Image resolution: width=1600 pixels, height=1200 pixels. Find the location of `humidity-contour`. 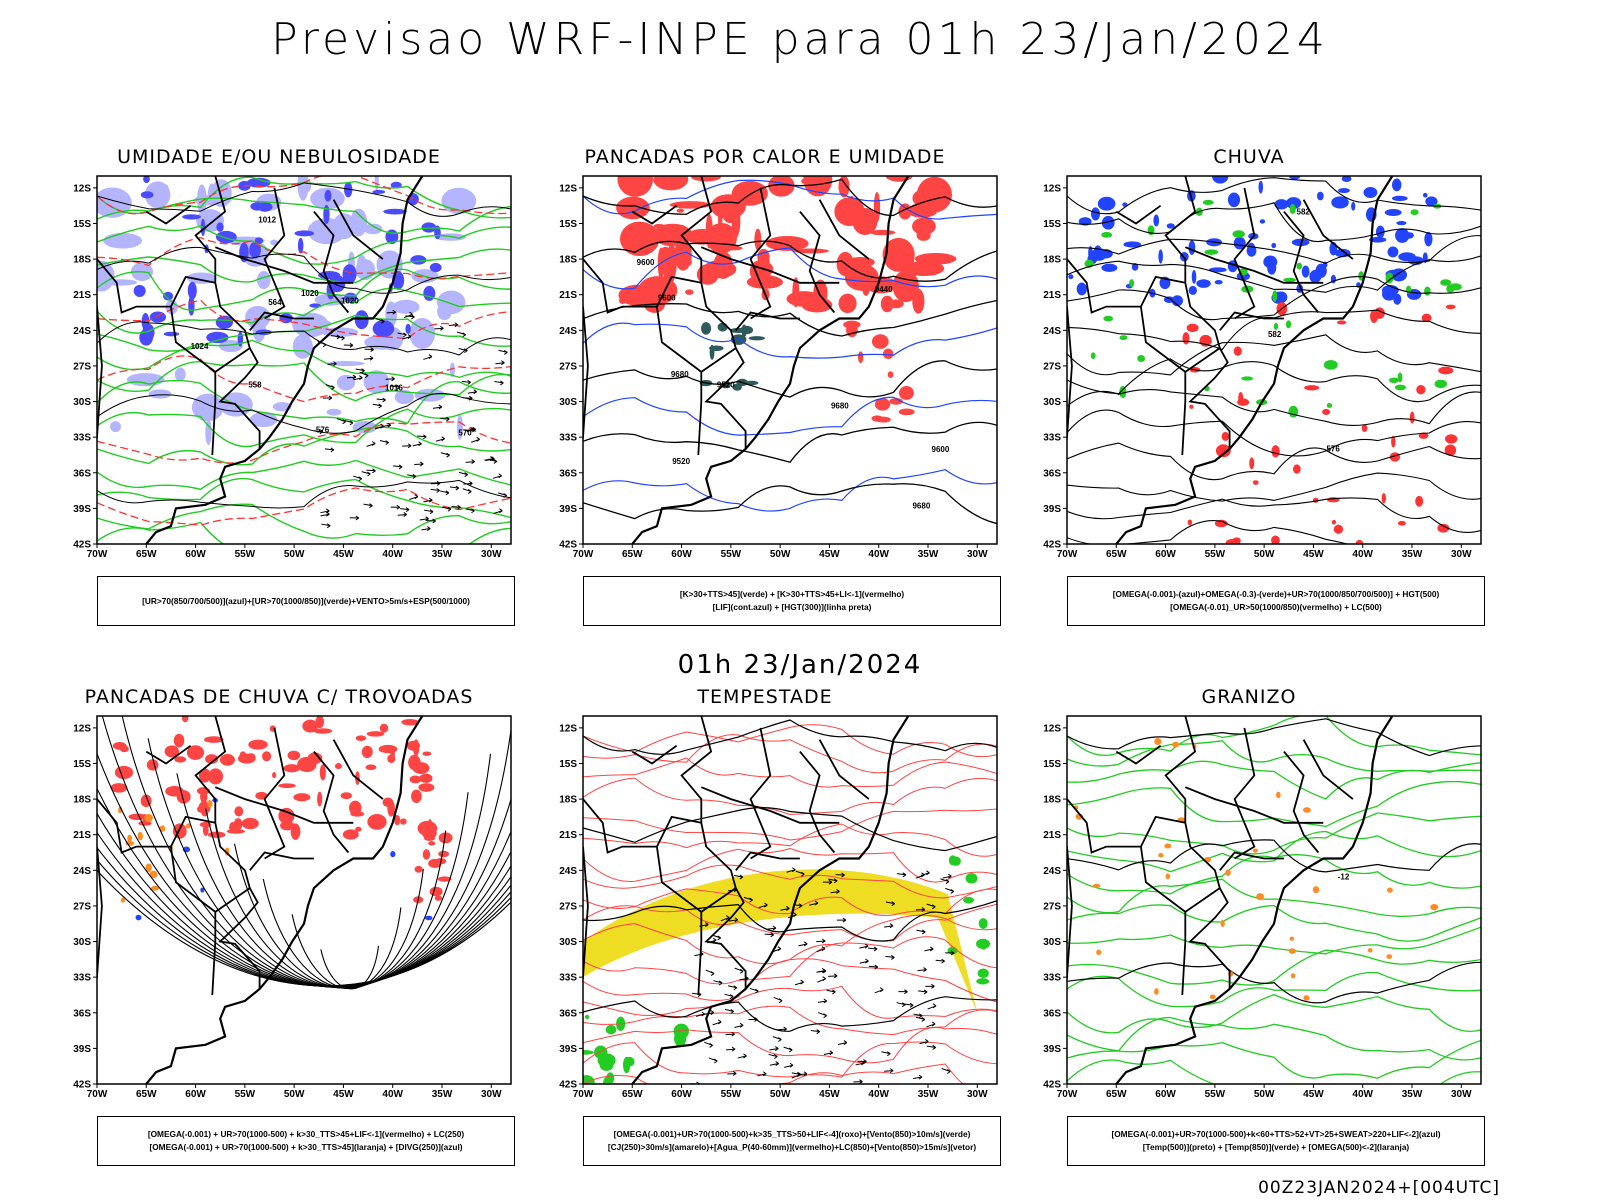

humidity-contour is located at coordinates (304, 359).